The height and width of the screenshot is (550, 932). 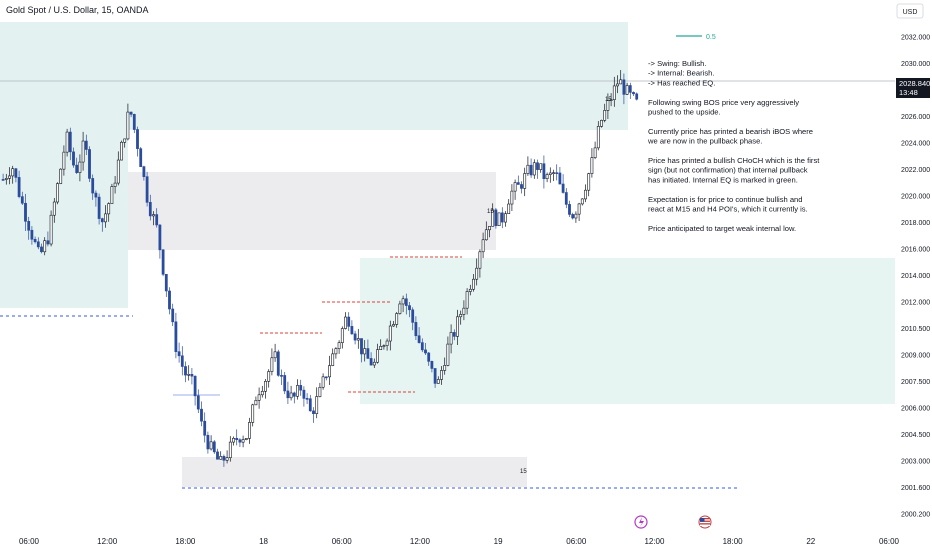 I want to click on supply-zone-gray, so click(x=312, y=211).